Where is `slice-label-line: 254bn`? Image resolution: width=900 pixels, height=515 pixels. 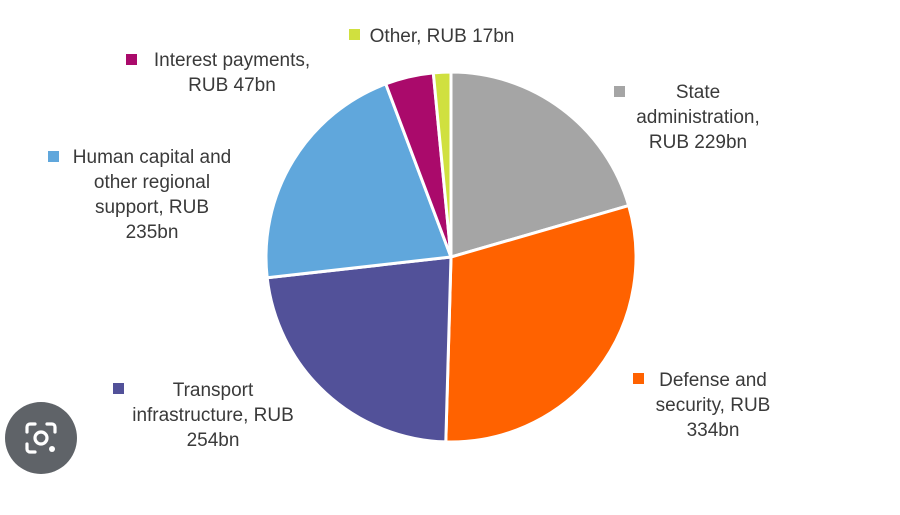
slice-label-line: 254bn is located at coordinates (213, 440).